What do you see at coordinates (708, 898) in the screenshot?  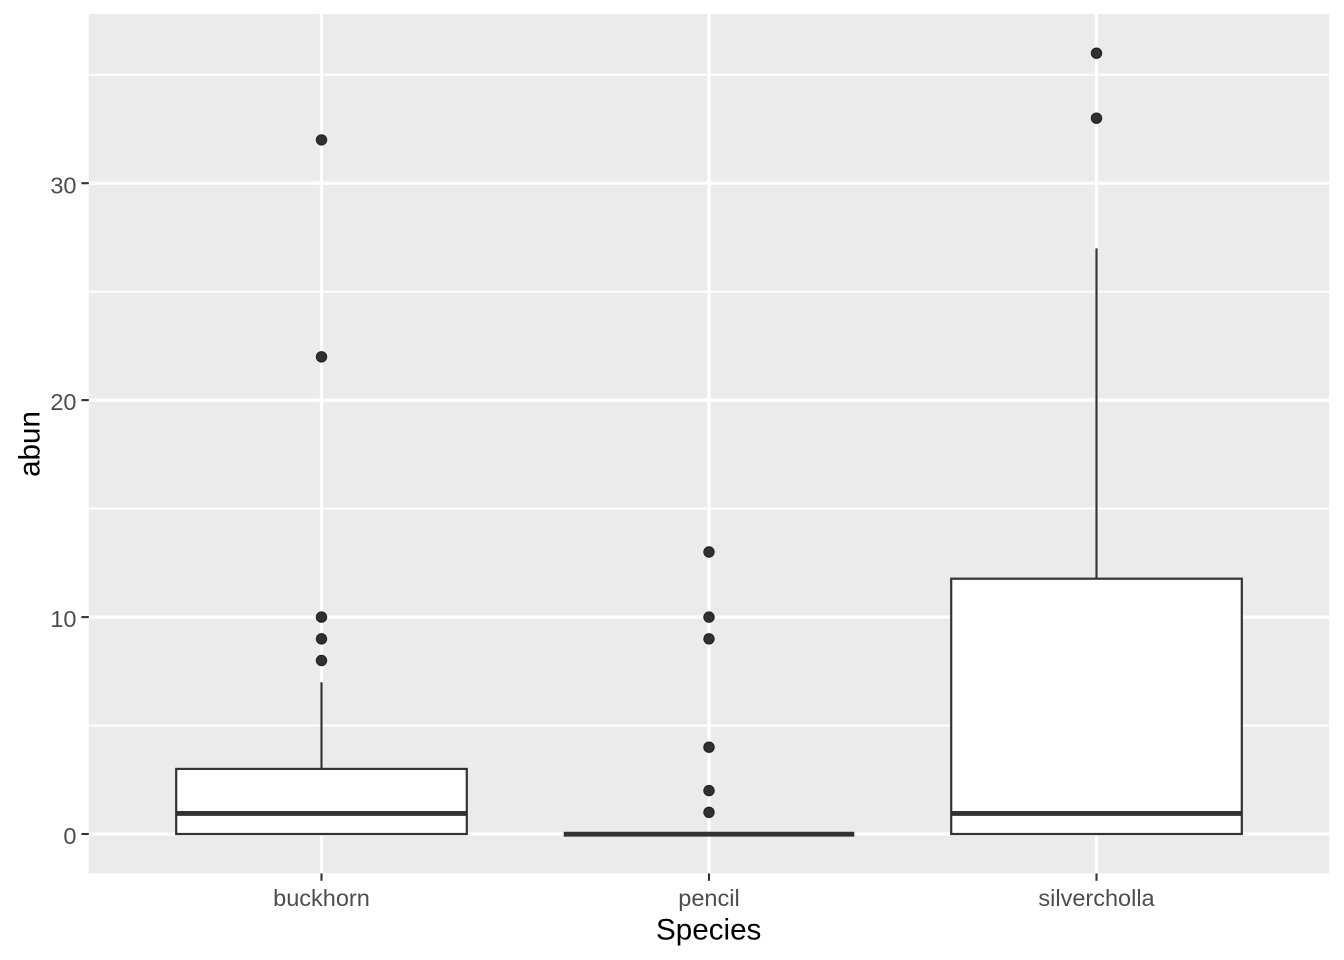 I see `svg-text: pencil` at bounding box center [708, 898].